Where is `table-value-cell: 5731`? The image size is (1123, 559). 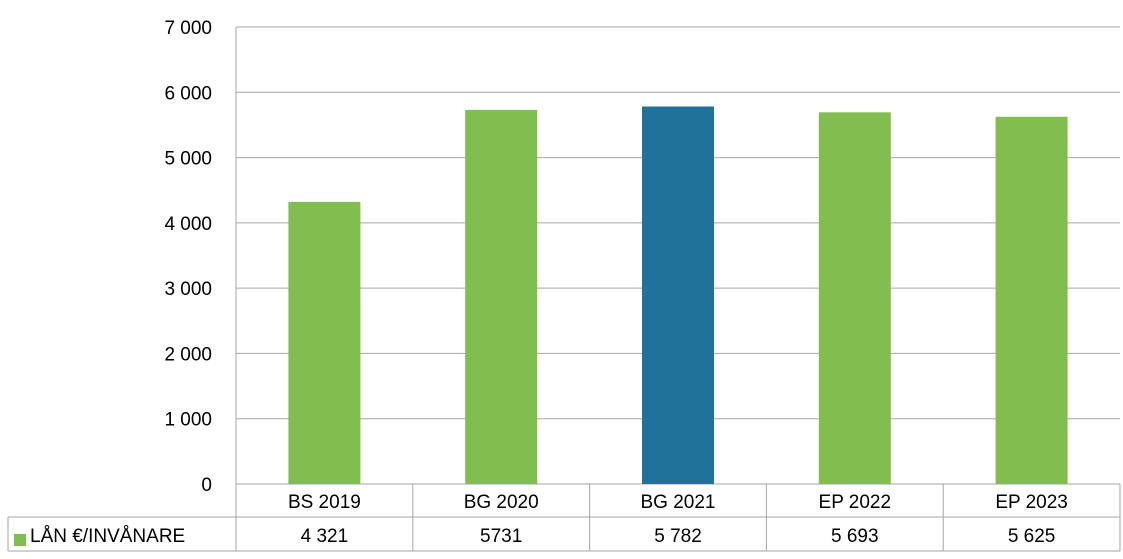
table-value-cell: 5731 is located at coordinates (501, 536).